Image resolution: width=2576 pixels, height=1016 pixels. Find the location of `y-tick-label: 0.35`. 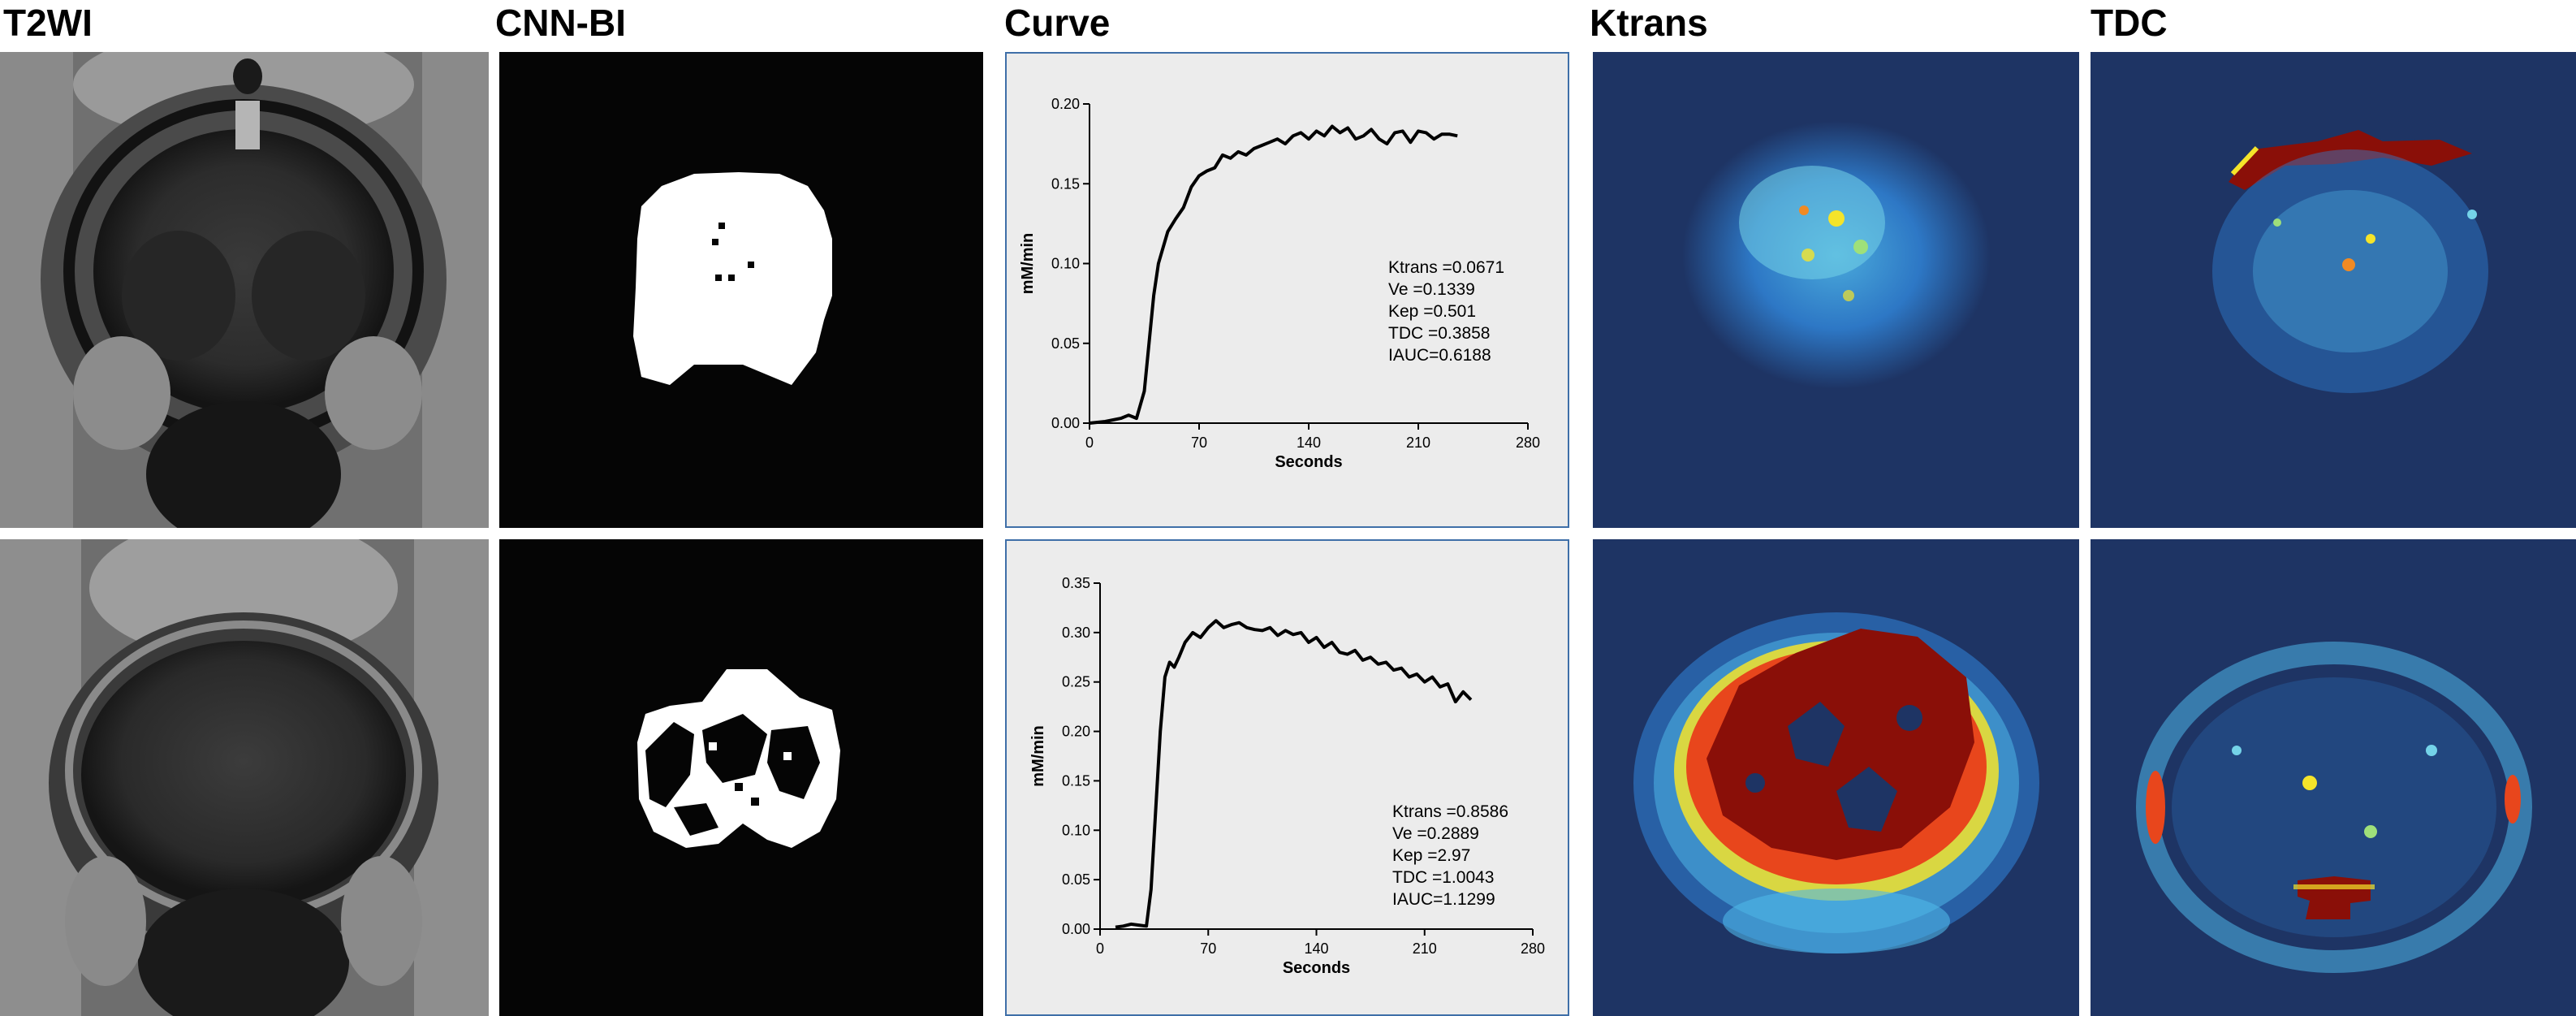

y-tick-label: 0.35 is located at coordinates (1076, 583).